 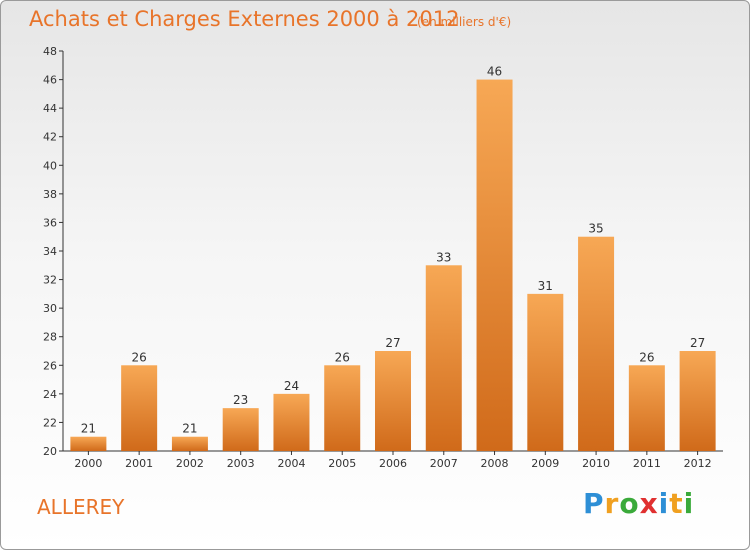 What do you see at coordinates (698, 463) in the screenshot?
I see `x-tick-label: 2012` at bounding box center [698, 463].